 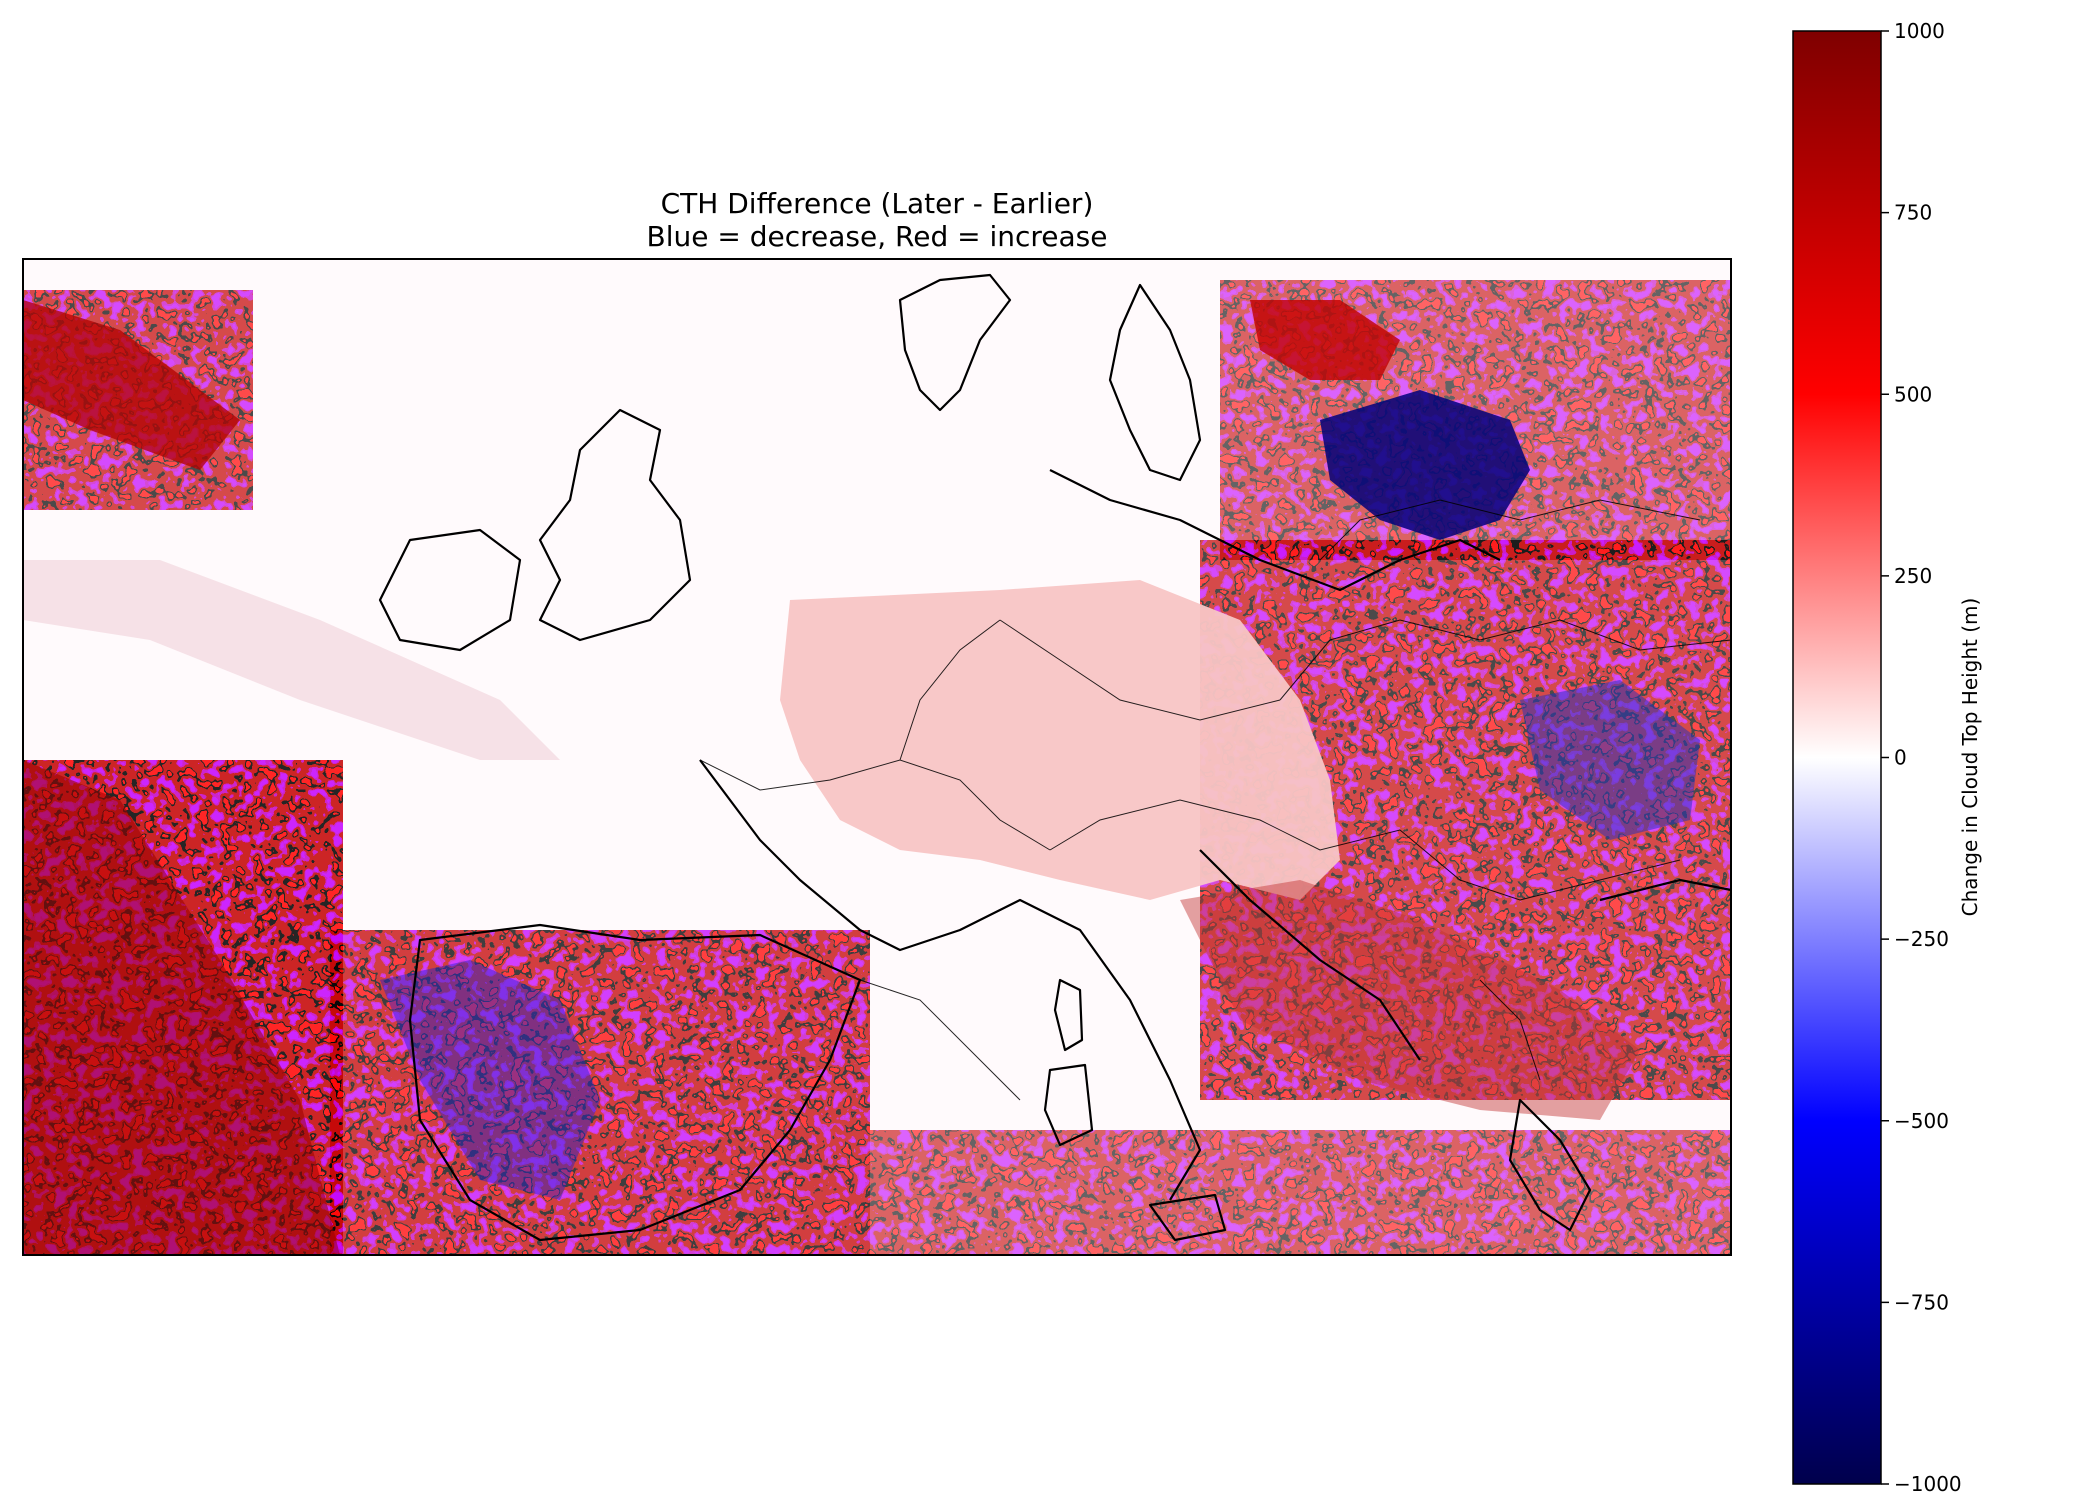 I want to click on colorbar-tick-label: −250, so click(x=1921, y=939).